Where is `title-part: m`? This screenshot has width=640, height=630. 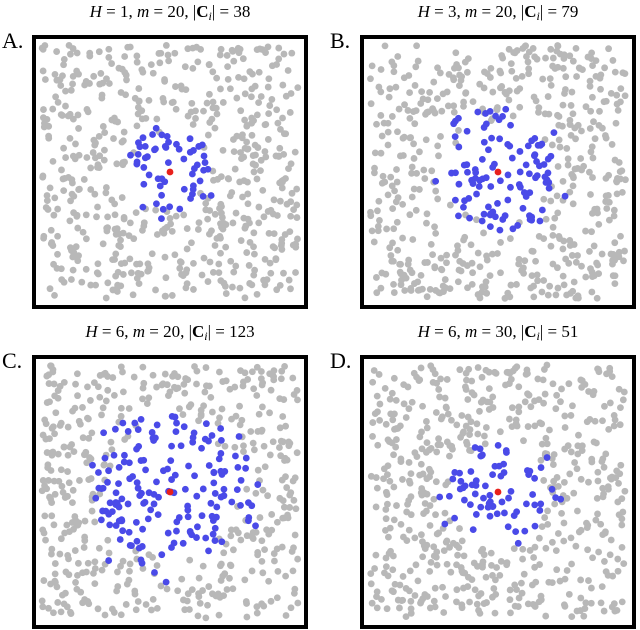
title-part: m is located at coordinates (471, 11).